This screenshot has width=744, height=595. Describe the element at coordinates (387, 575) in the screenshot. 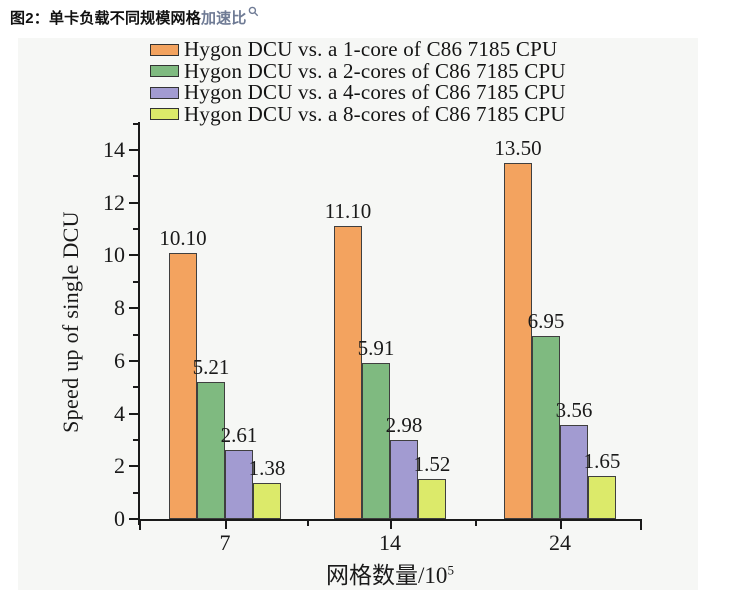

I see `x-axis-title-text: 网格数量/10` at that location.